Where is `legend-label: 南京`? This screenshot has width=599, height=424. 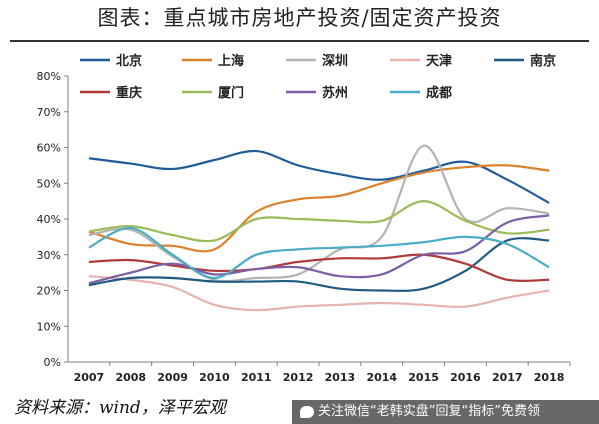 legend-label: 南京 is located at coordinates (543, 61).